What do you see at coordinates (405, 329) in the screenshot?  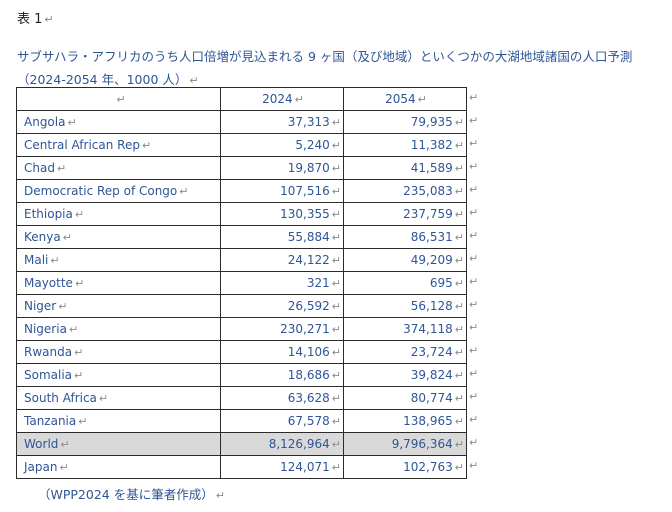 I see `value-2054-cell: 374,118 ↵` at bounding box center [405, 329].